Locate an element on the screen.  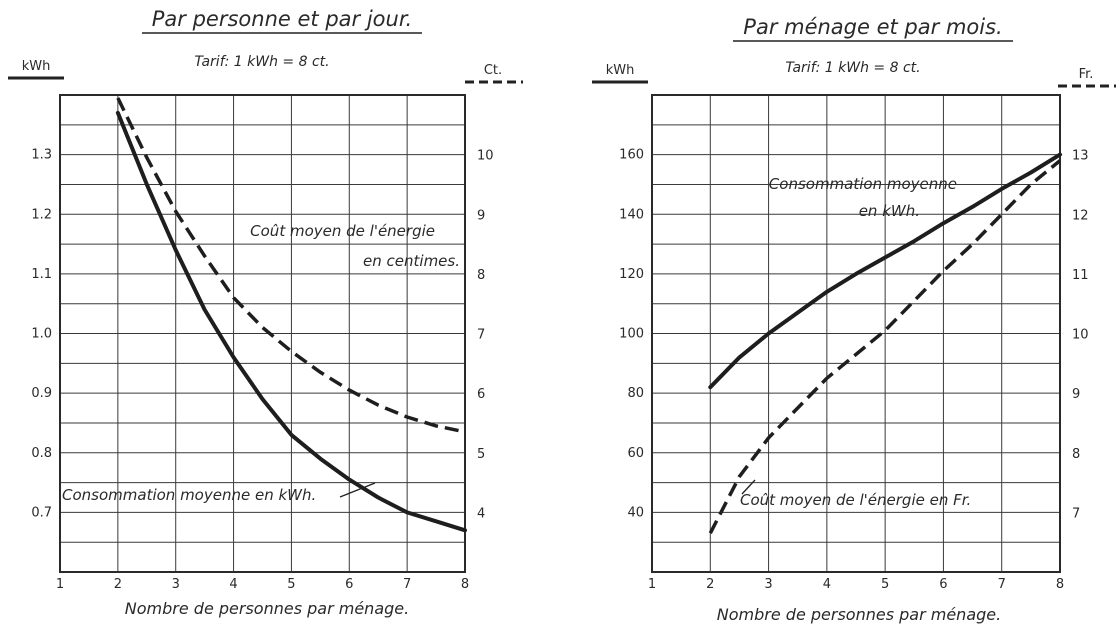
series-annotation: Consommation moyenne is located at coordinates (863, 184).